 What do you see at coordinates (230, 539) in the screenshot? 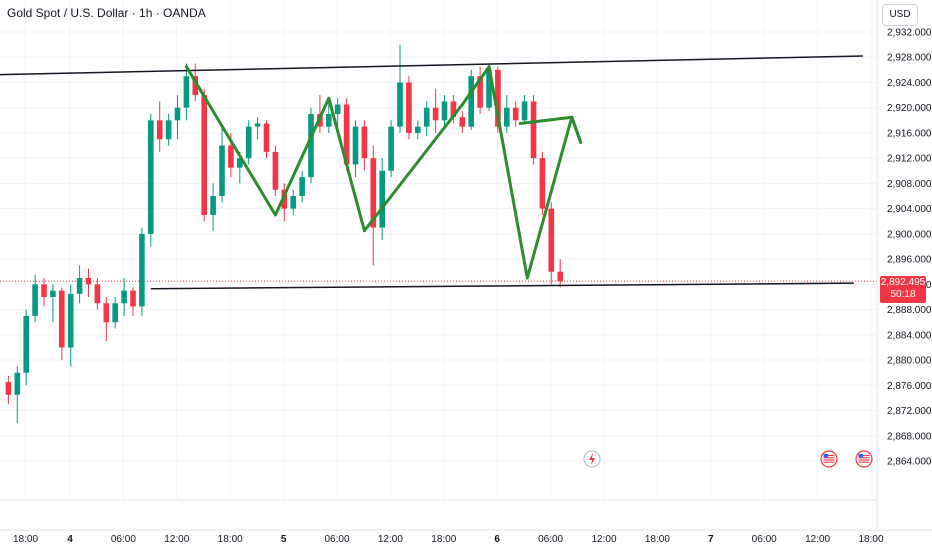
I see `time-tick-label: 18:00` at bounding box center [230, 539].